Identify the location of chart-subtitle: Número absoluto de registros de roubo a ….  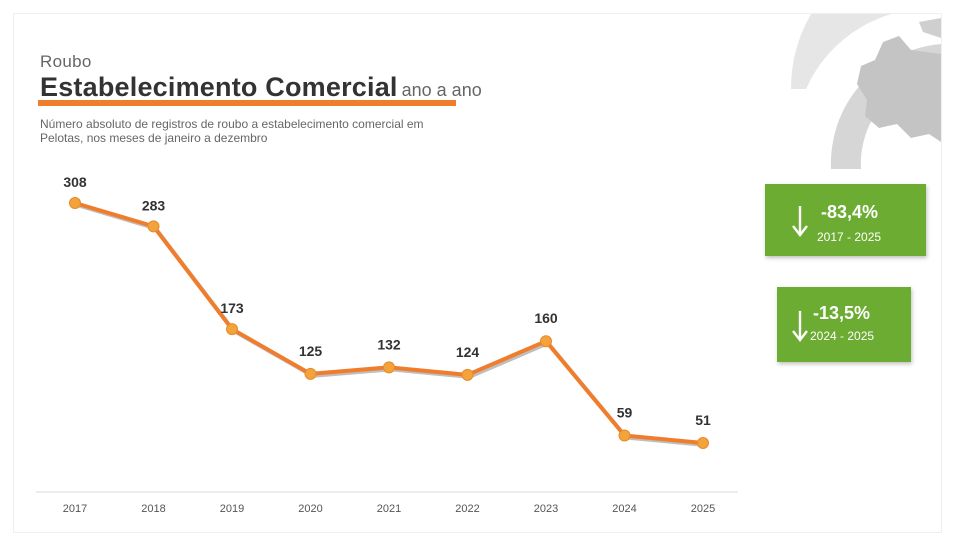
(232, 131).